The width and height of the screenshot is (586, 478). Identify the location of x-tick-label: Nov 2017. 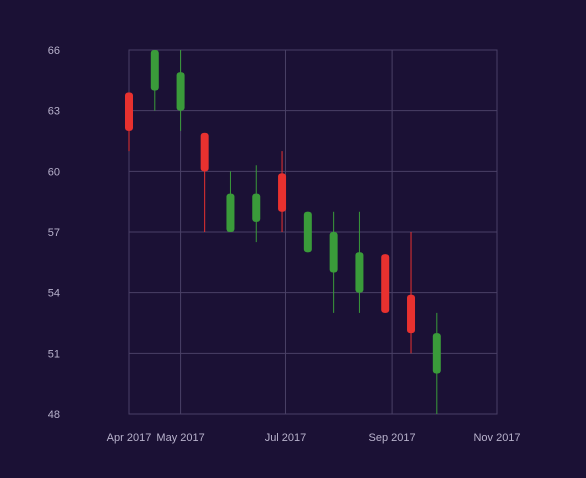
(496, 438).